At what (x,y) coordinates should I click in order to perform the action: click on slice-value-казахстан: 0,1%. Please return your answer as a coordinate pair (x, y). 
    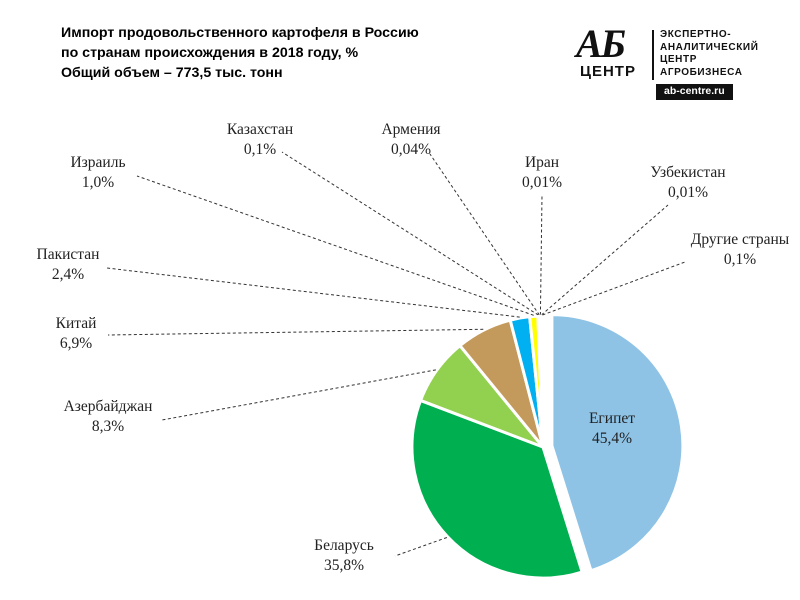
    Looking at the image, I should click on (260, 149).